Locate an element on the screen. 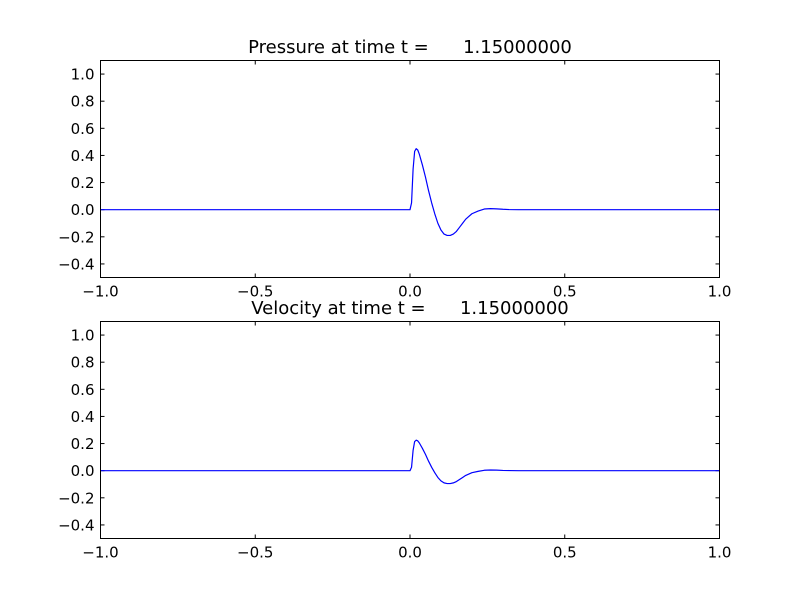  pressure-plot-x-tick-label: −1.0 is located at coordinates (100, 292).